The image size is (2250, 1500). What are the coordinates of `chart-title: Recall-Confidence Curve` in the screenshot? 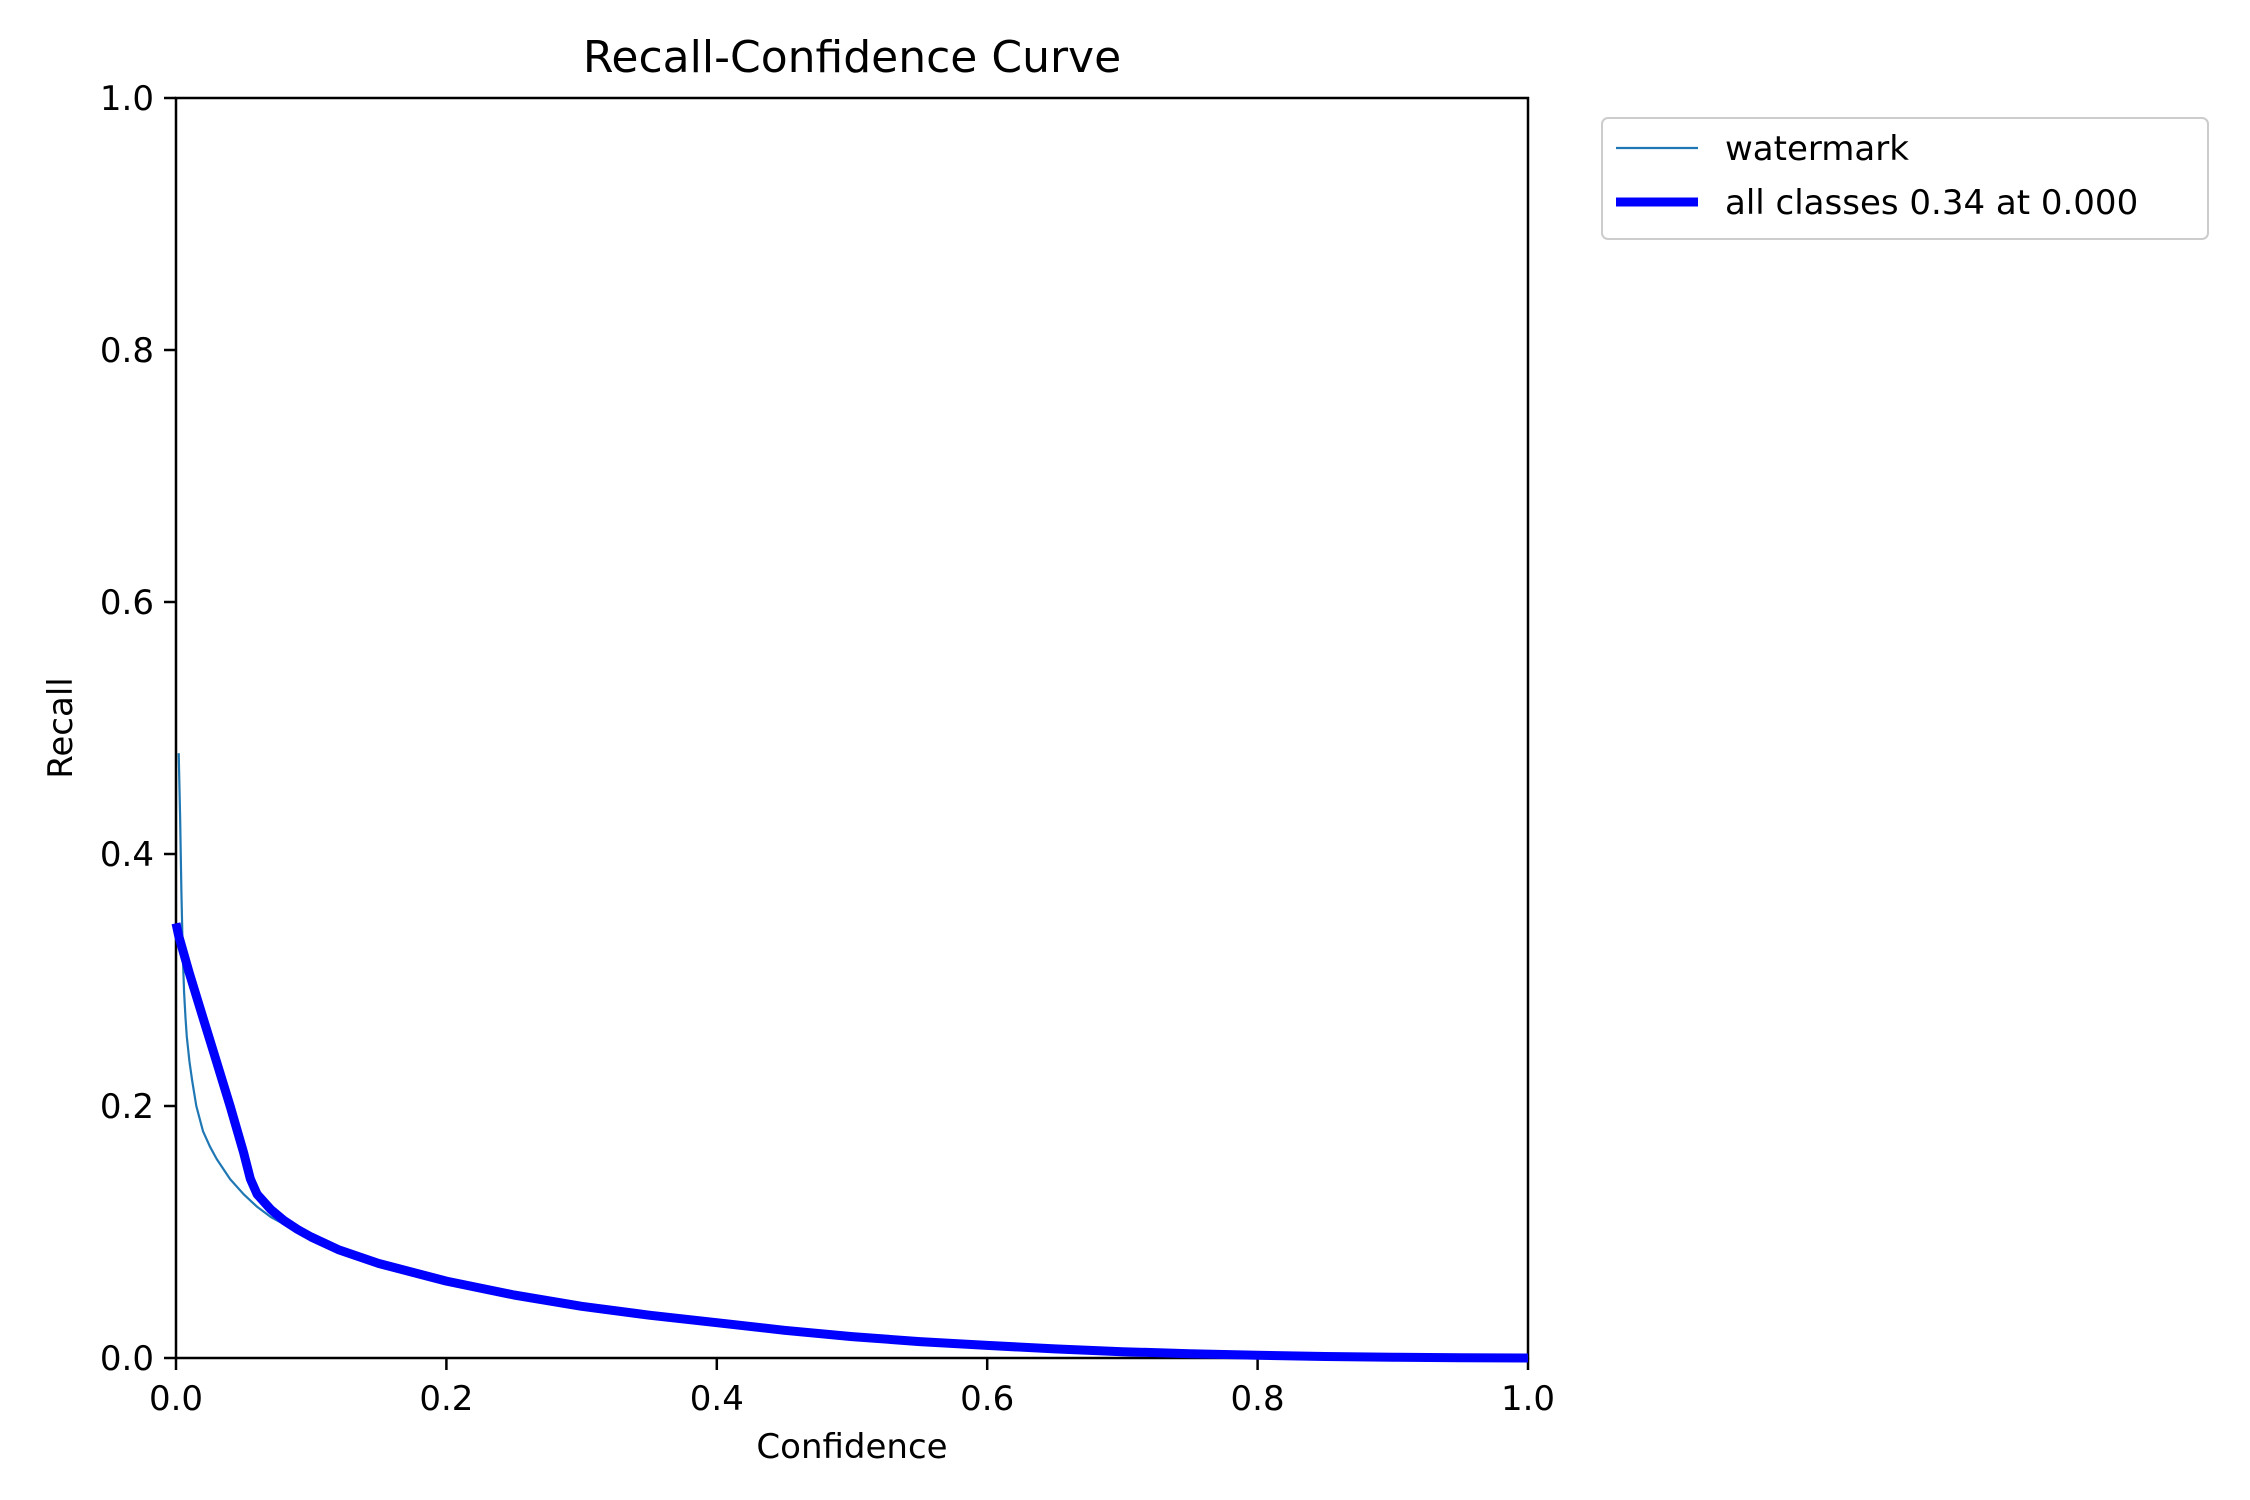 It's located at (852, 57).